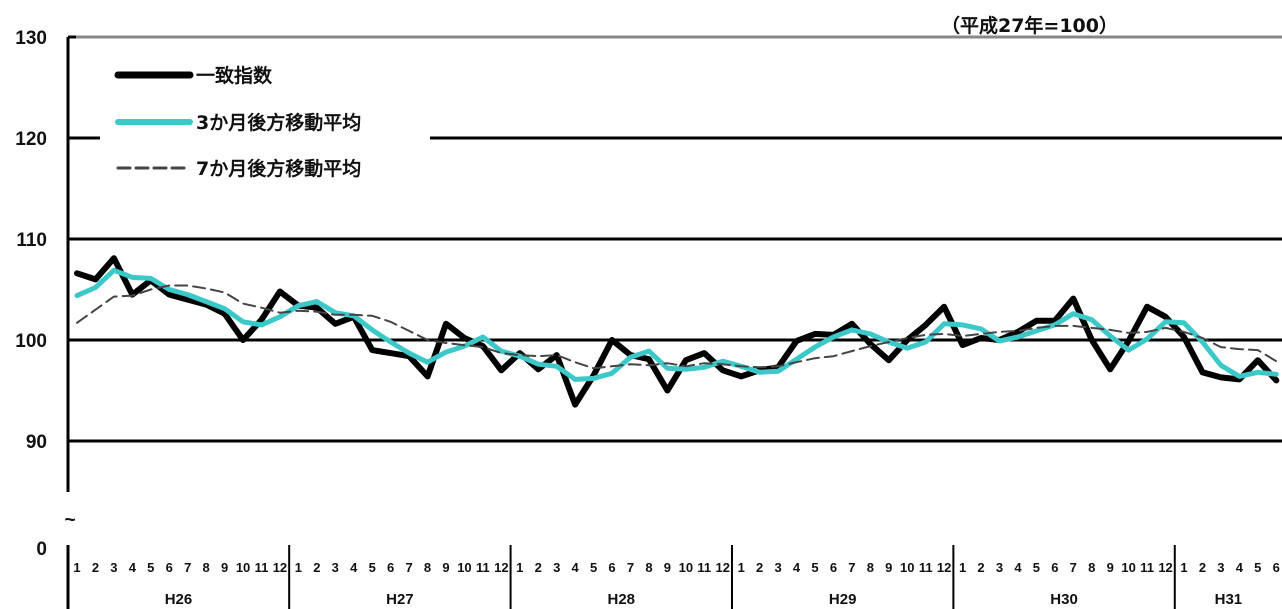 The image size is (1282, 609). I want to click on legend: 一致指数 3か月後方移動平均 7か月後方移動平均, so click(265, 125).